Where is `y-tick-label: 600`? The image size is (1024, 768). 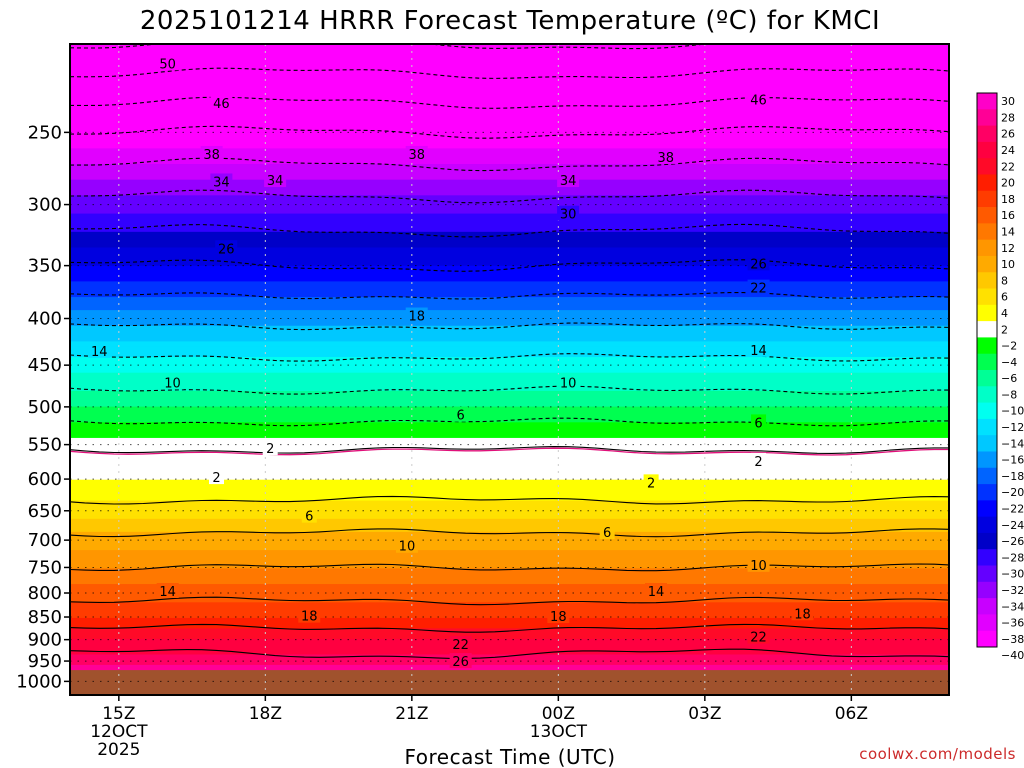 y-tick-label: 600 is located at coordinates (45, 479).